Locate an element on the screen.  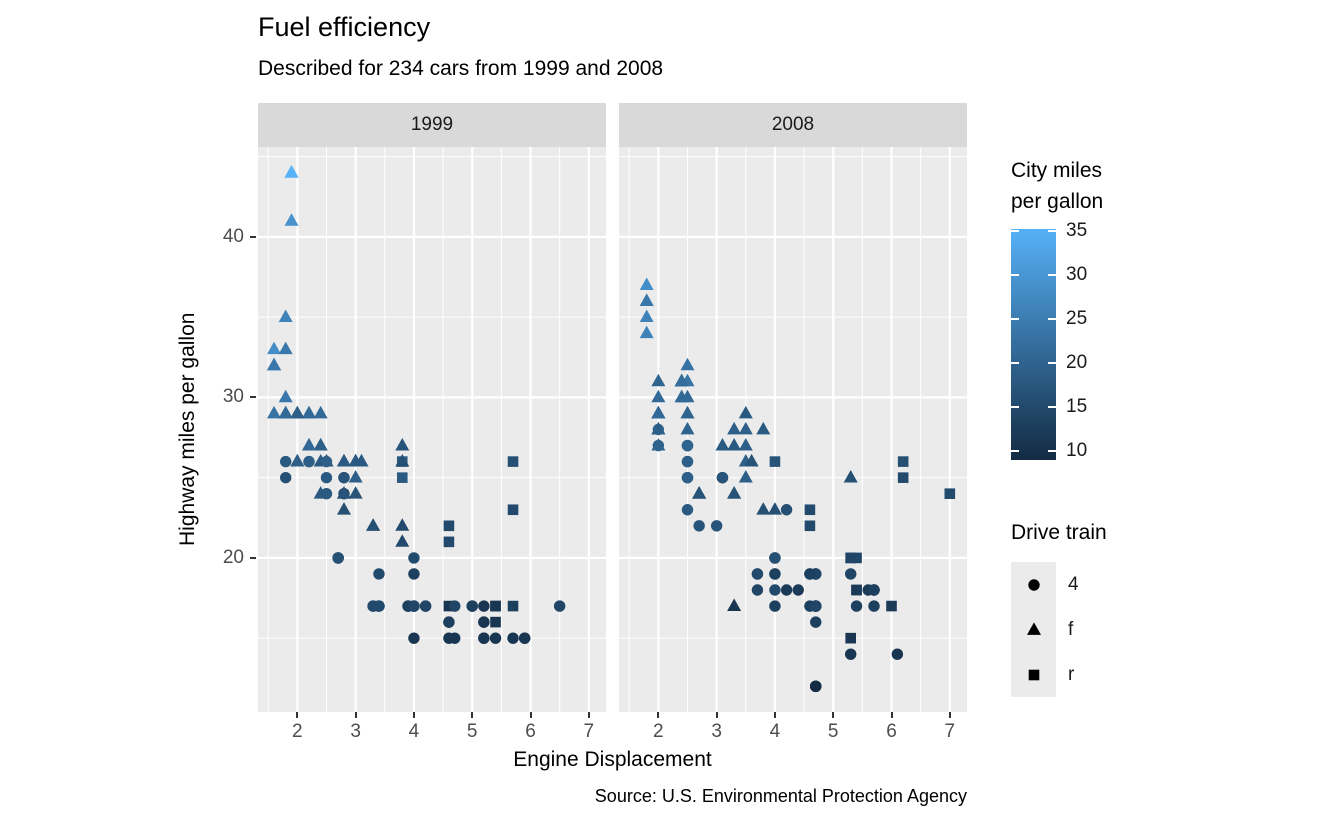
shape-legend-label: r is located at coordinates (1071, 674).